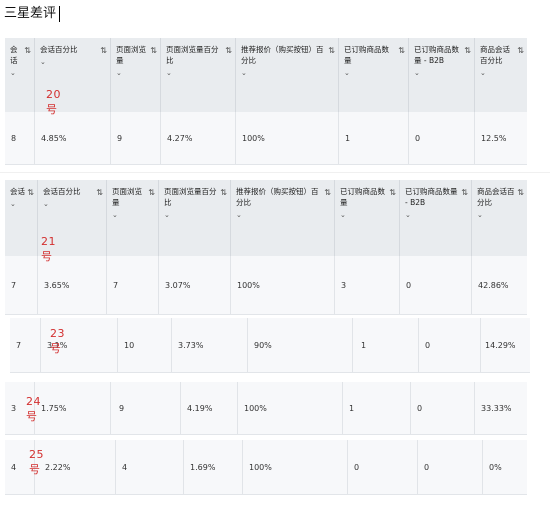 The width and height of the screenshot is (550, 509). What do you see at coordinates (210, 345) in the screenshot?
I see `cell-page-view-pct: 3.73%` at bounding box center [210, 345].